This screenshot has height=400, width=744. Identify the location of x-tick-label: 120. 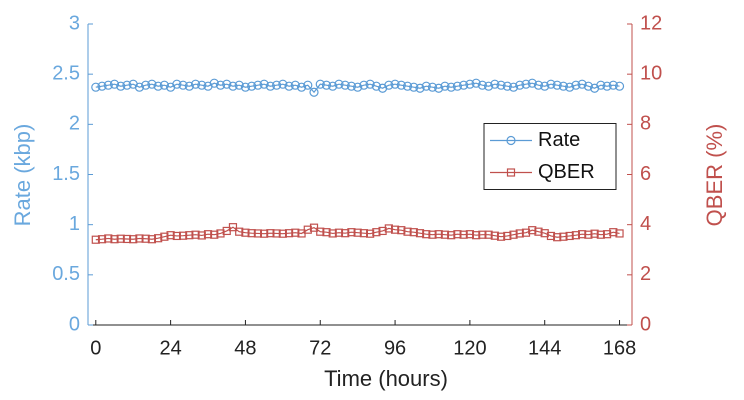
(469, 348).